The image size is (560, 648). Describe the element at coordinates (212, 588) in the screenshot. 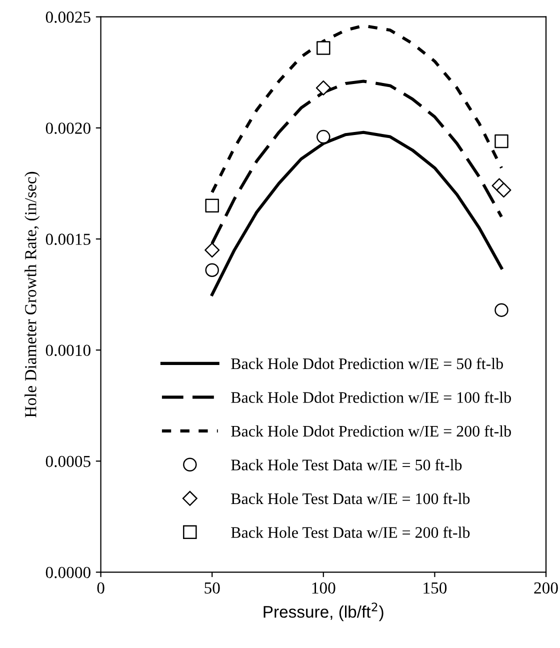

I see `x-tick-label: 50` at that location.